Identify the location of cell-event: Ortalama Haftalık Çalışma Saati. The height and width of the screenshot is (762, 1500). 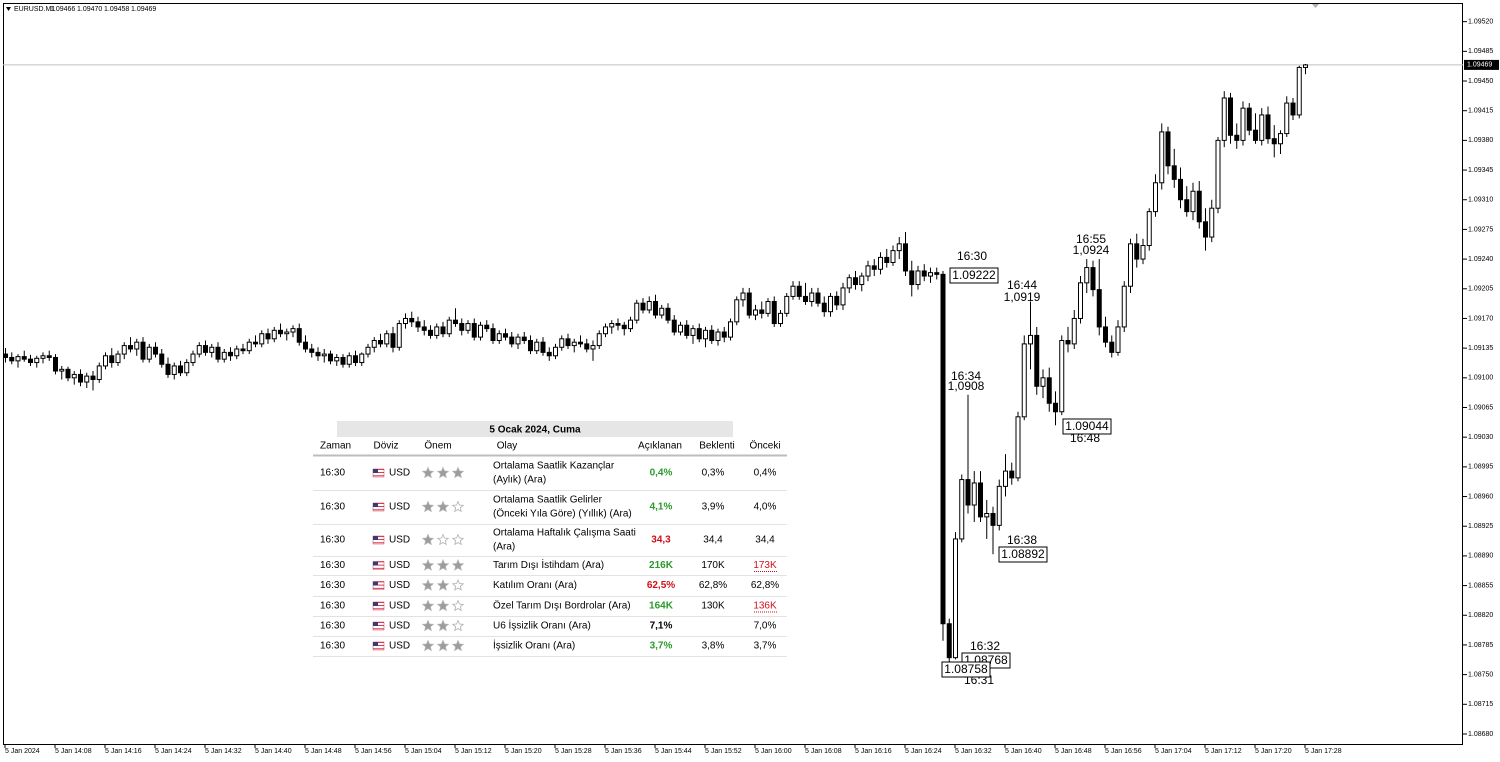
(564, 533).